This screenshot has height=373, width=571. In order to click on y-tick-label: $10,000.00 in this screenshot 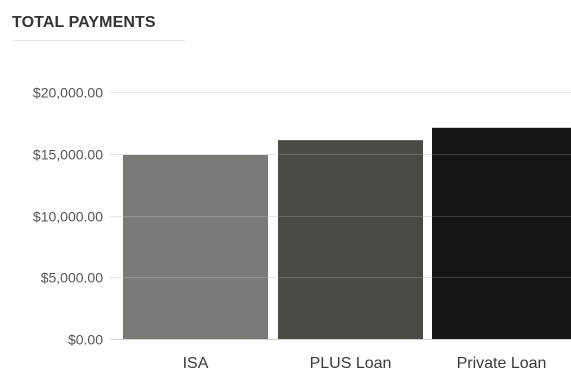, I will do `click(68, 217)`.